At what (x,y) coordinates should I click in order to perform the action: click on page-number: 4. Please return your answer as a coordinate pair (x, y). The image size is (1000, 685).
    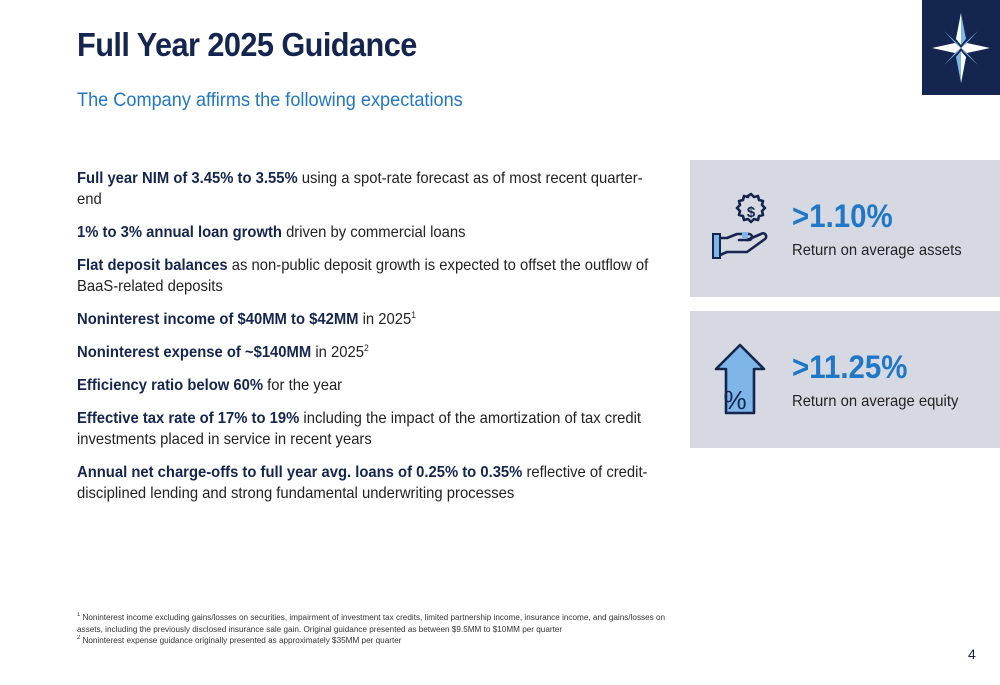
    Looking at the image, I should click on (972, 654).